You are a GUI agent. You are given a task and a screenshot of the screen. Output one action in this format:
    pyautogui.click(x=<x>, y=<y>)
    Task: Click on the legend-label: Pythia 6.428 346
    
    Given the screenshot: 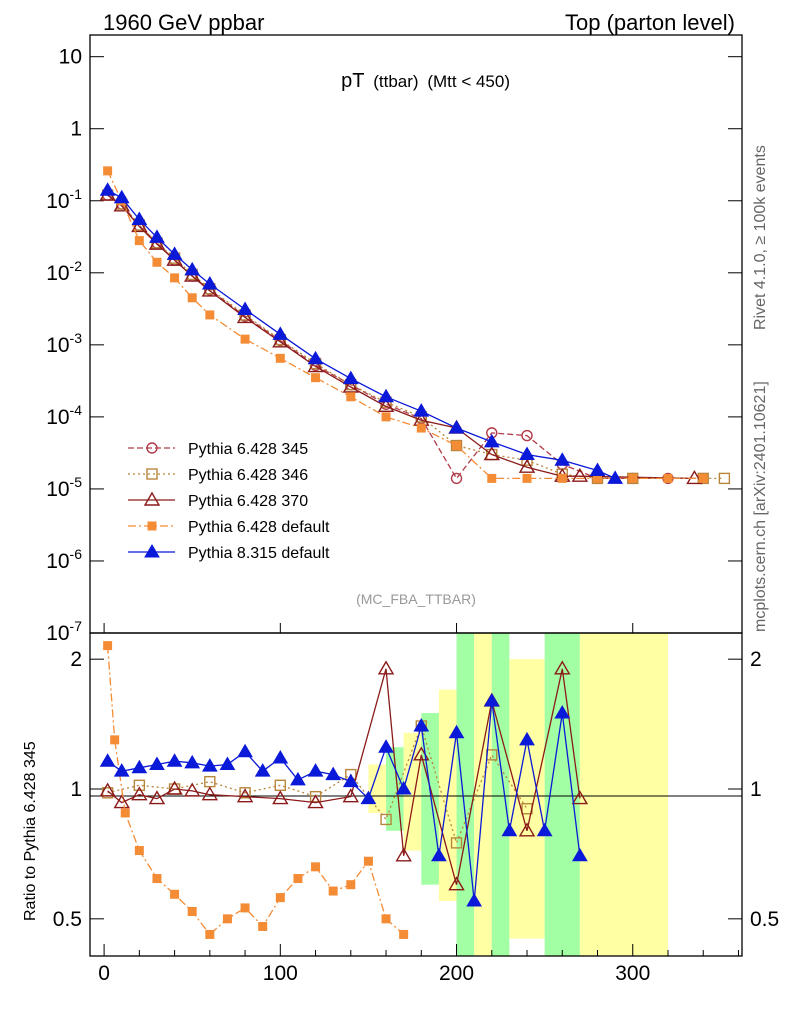 What is the action you would take?
    pyautogui.click(x=248, y=475)
    